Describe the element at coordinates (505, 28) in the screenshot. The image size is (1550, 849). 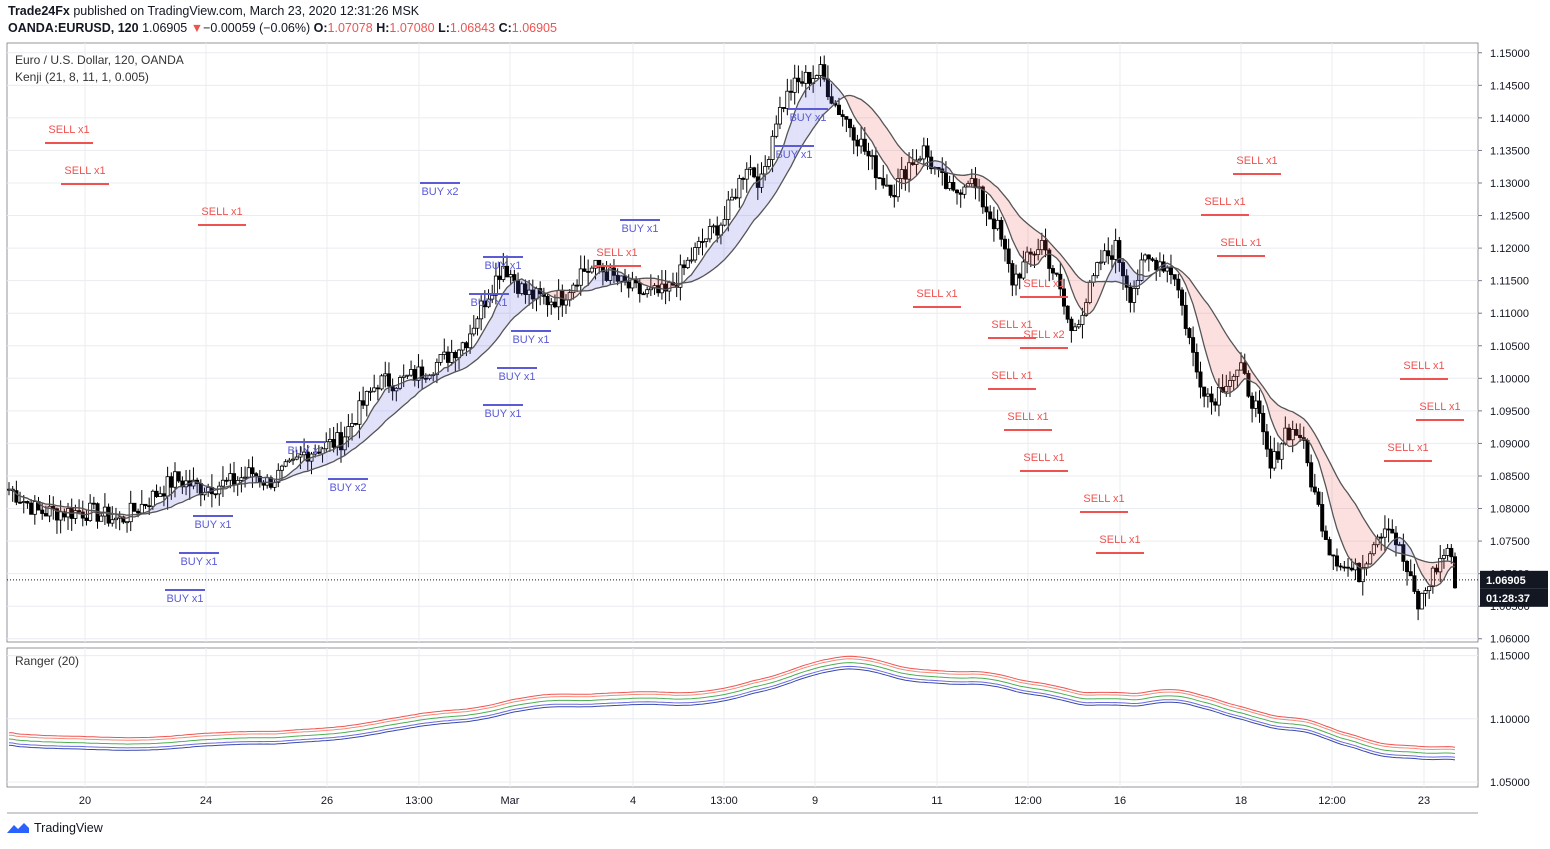
I see `close-label: C:` at that location.